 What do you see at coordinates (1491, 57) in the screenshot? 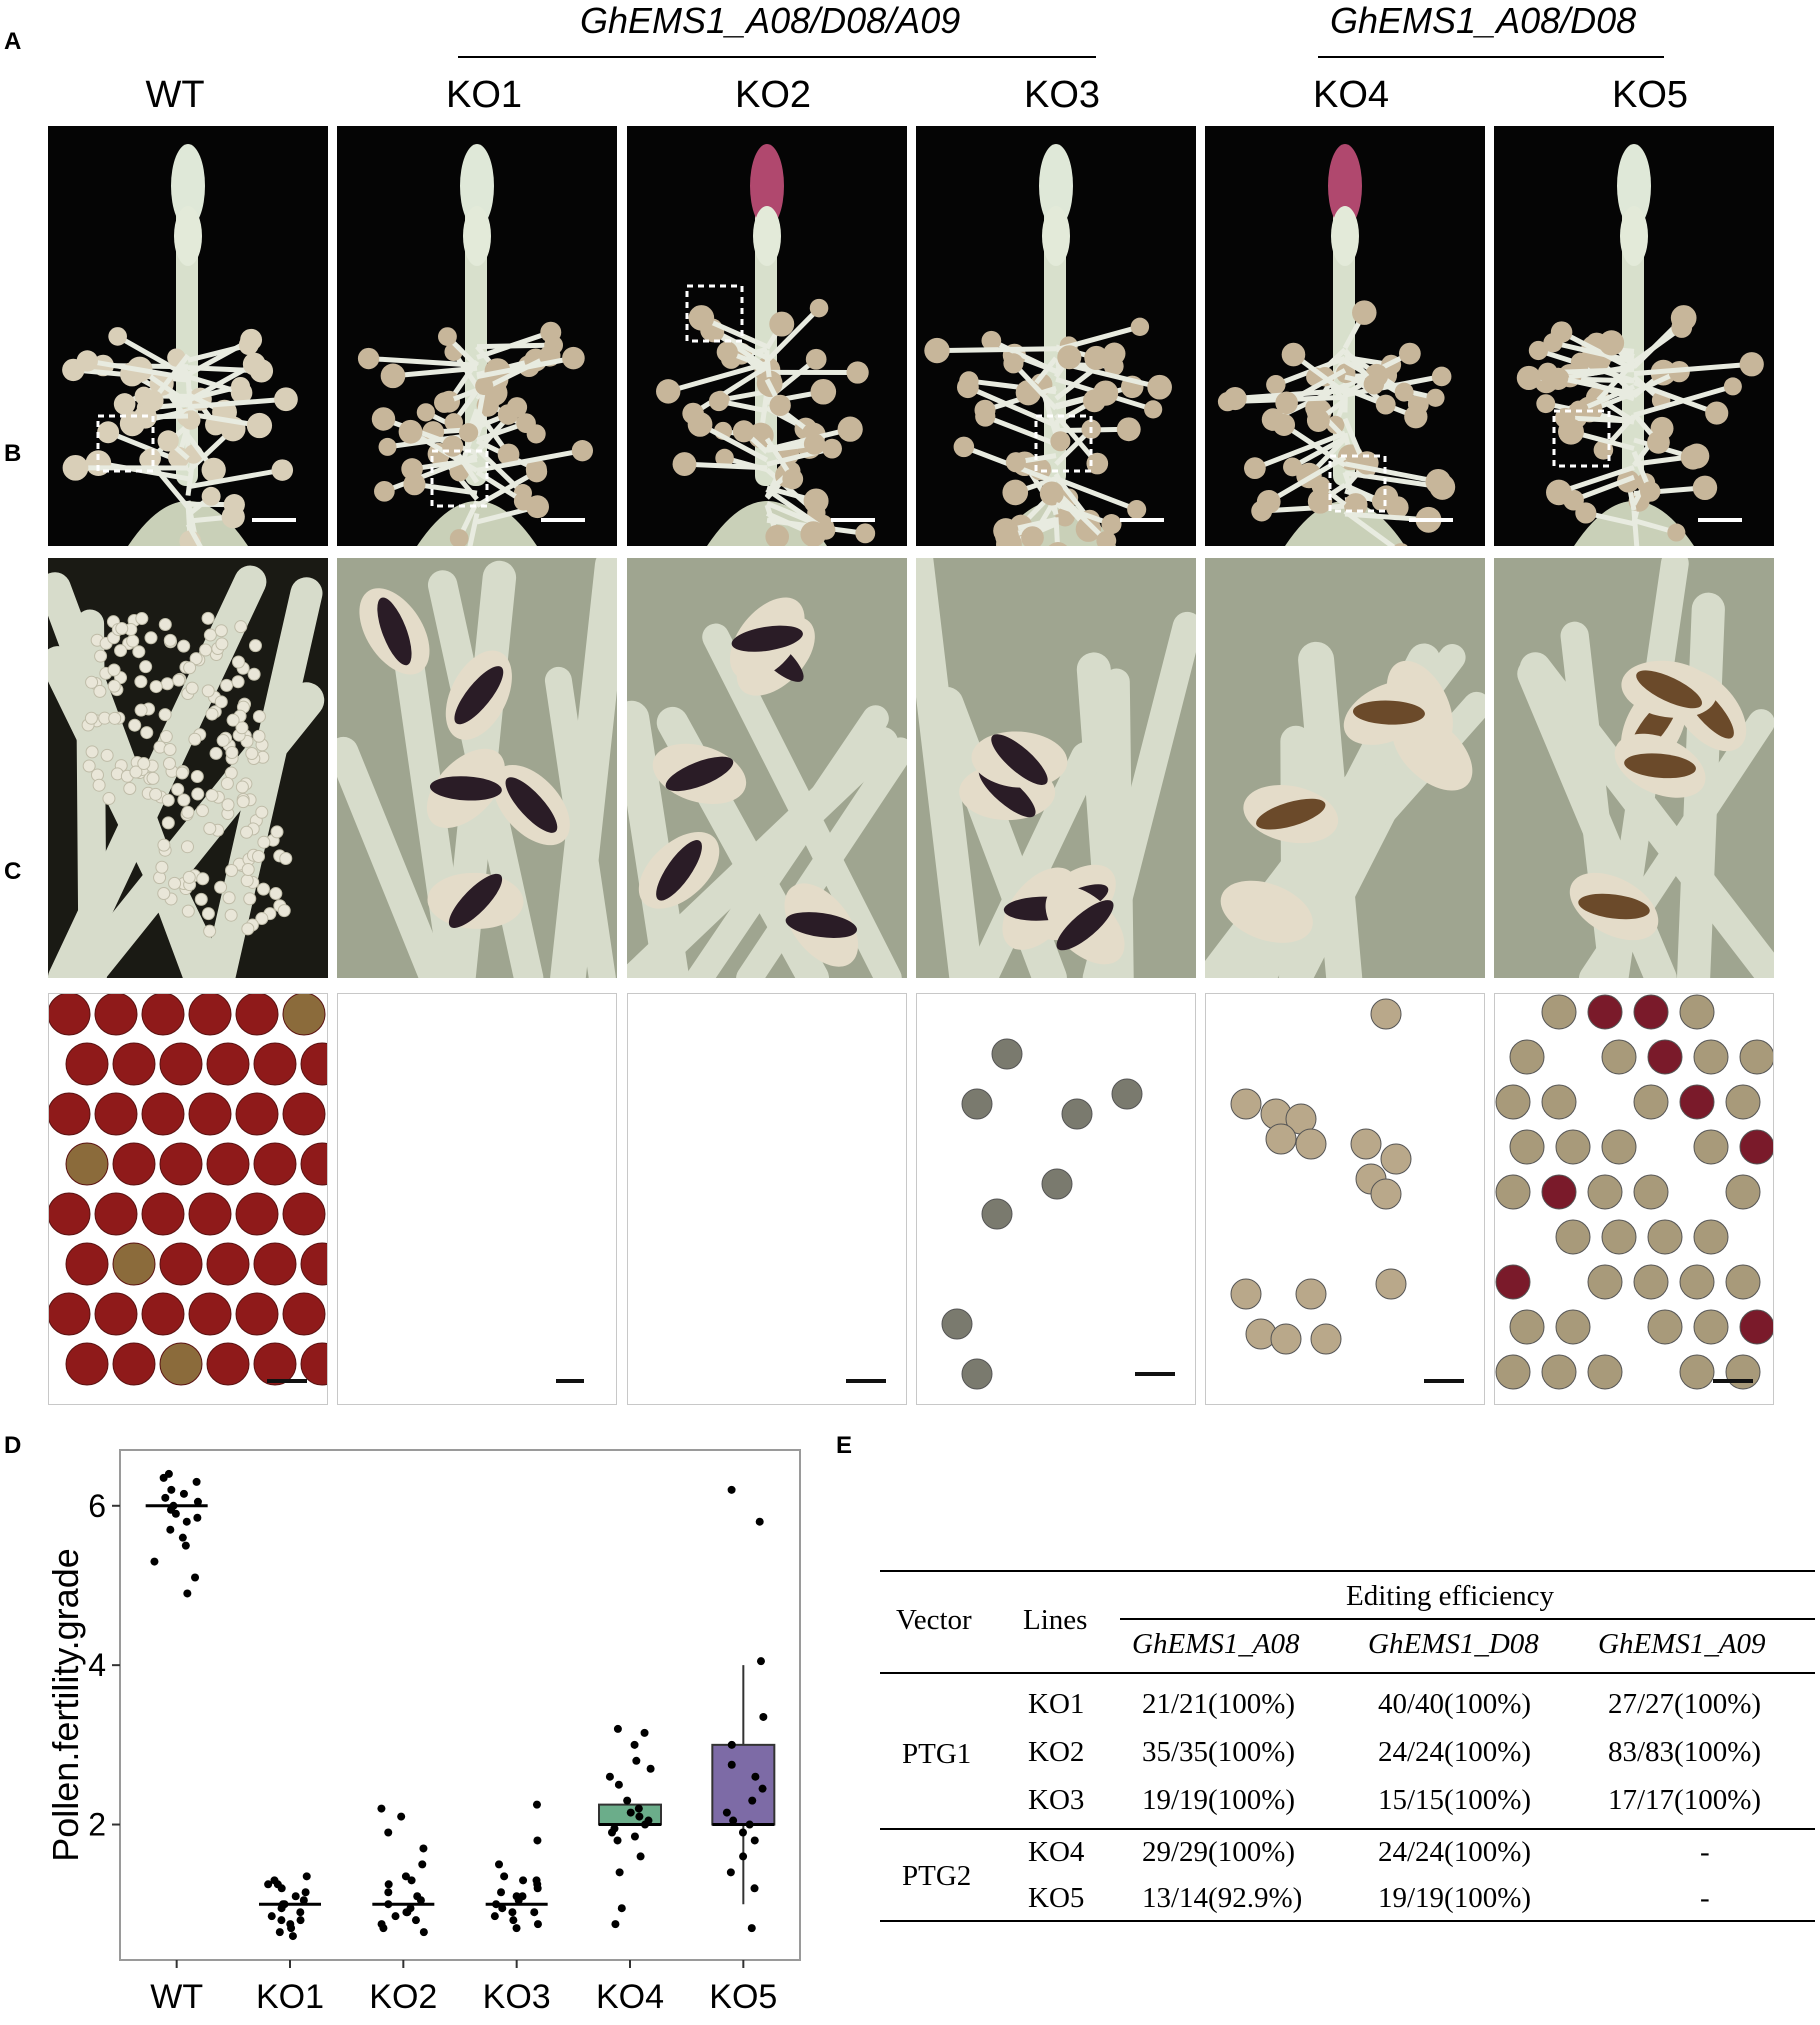
I see `genotype-double-line` at bounding box center [1491, 57].